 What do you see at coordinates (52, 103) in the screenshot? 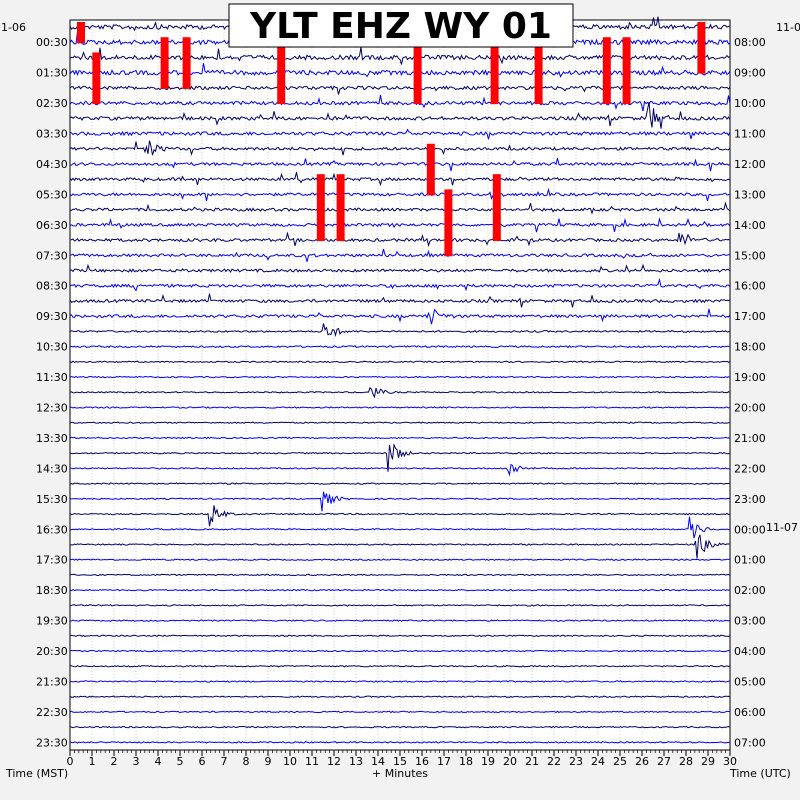
I see `left-time-label: 02:30` at bounding box center [52, 103].